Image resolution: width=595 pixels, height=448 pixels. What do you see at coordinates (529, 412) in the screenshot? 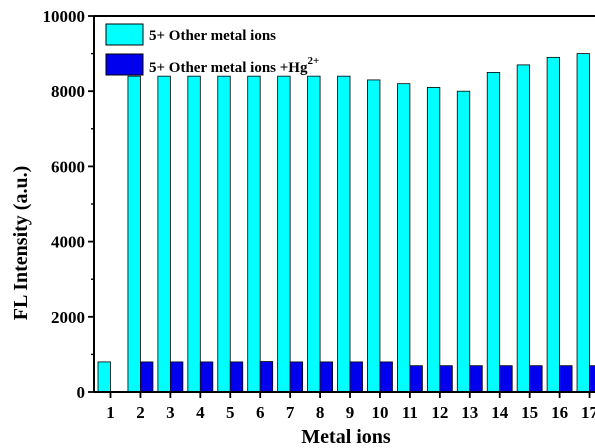
I see `x-tick-label-15: 15` at bounding box center [529, 412].